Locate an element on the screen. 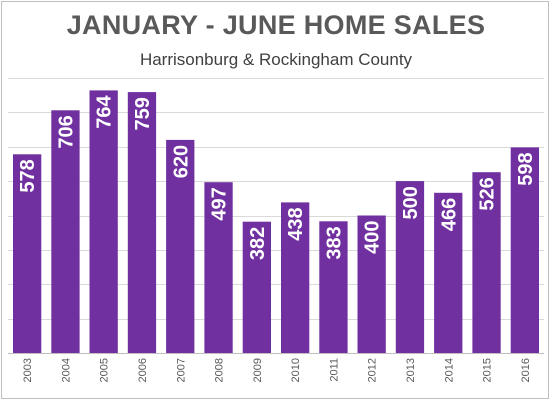 This screenshot has height=400, width=550. tick-label-2006: 2006 is located at coordinates (143, 370).